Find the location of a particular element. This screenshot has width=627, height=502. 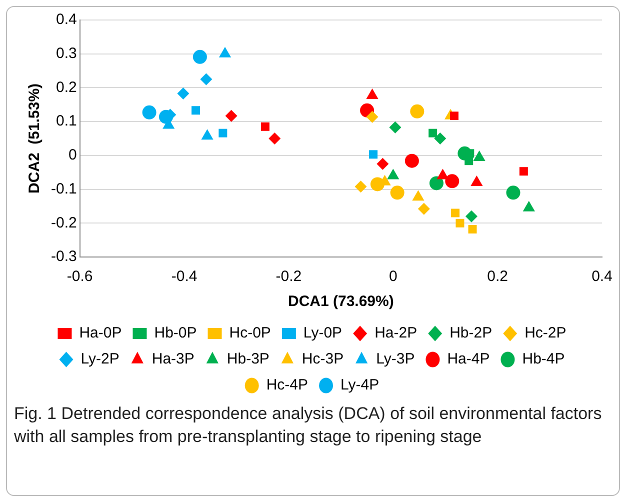

y-tick-label: 0.3 is located at coordinates (66, 53).